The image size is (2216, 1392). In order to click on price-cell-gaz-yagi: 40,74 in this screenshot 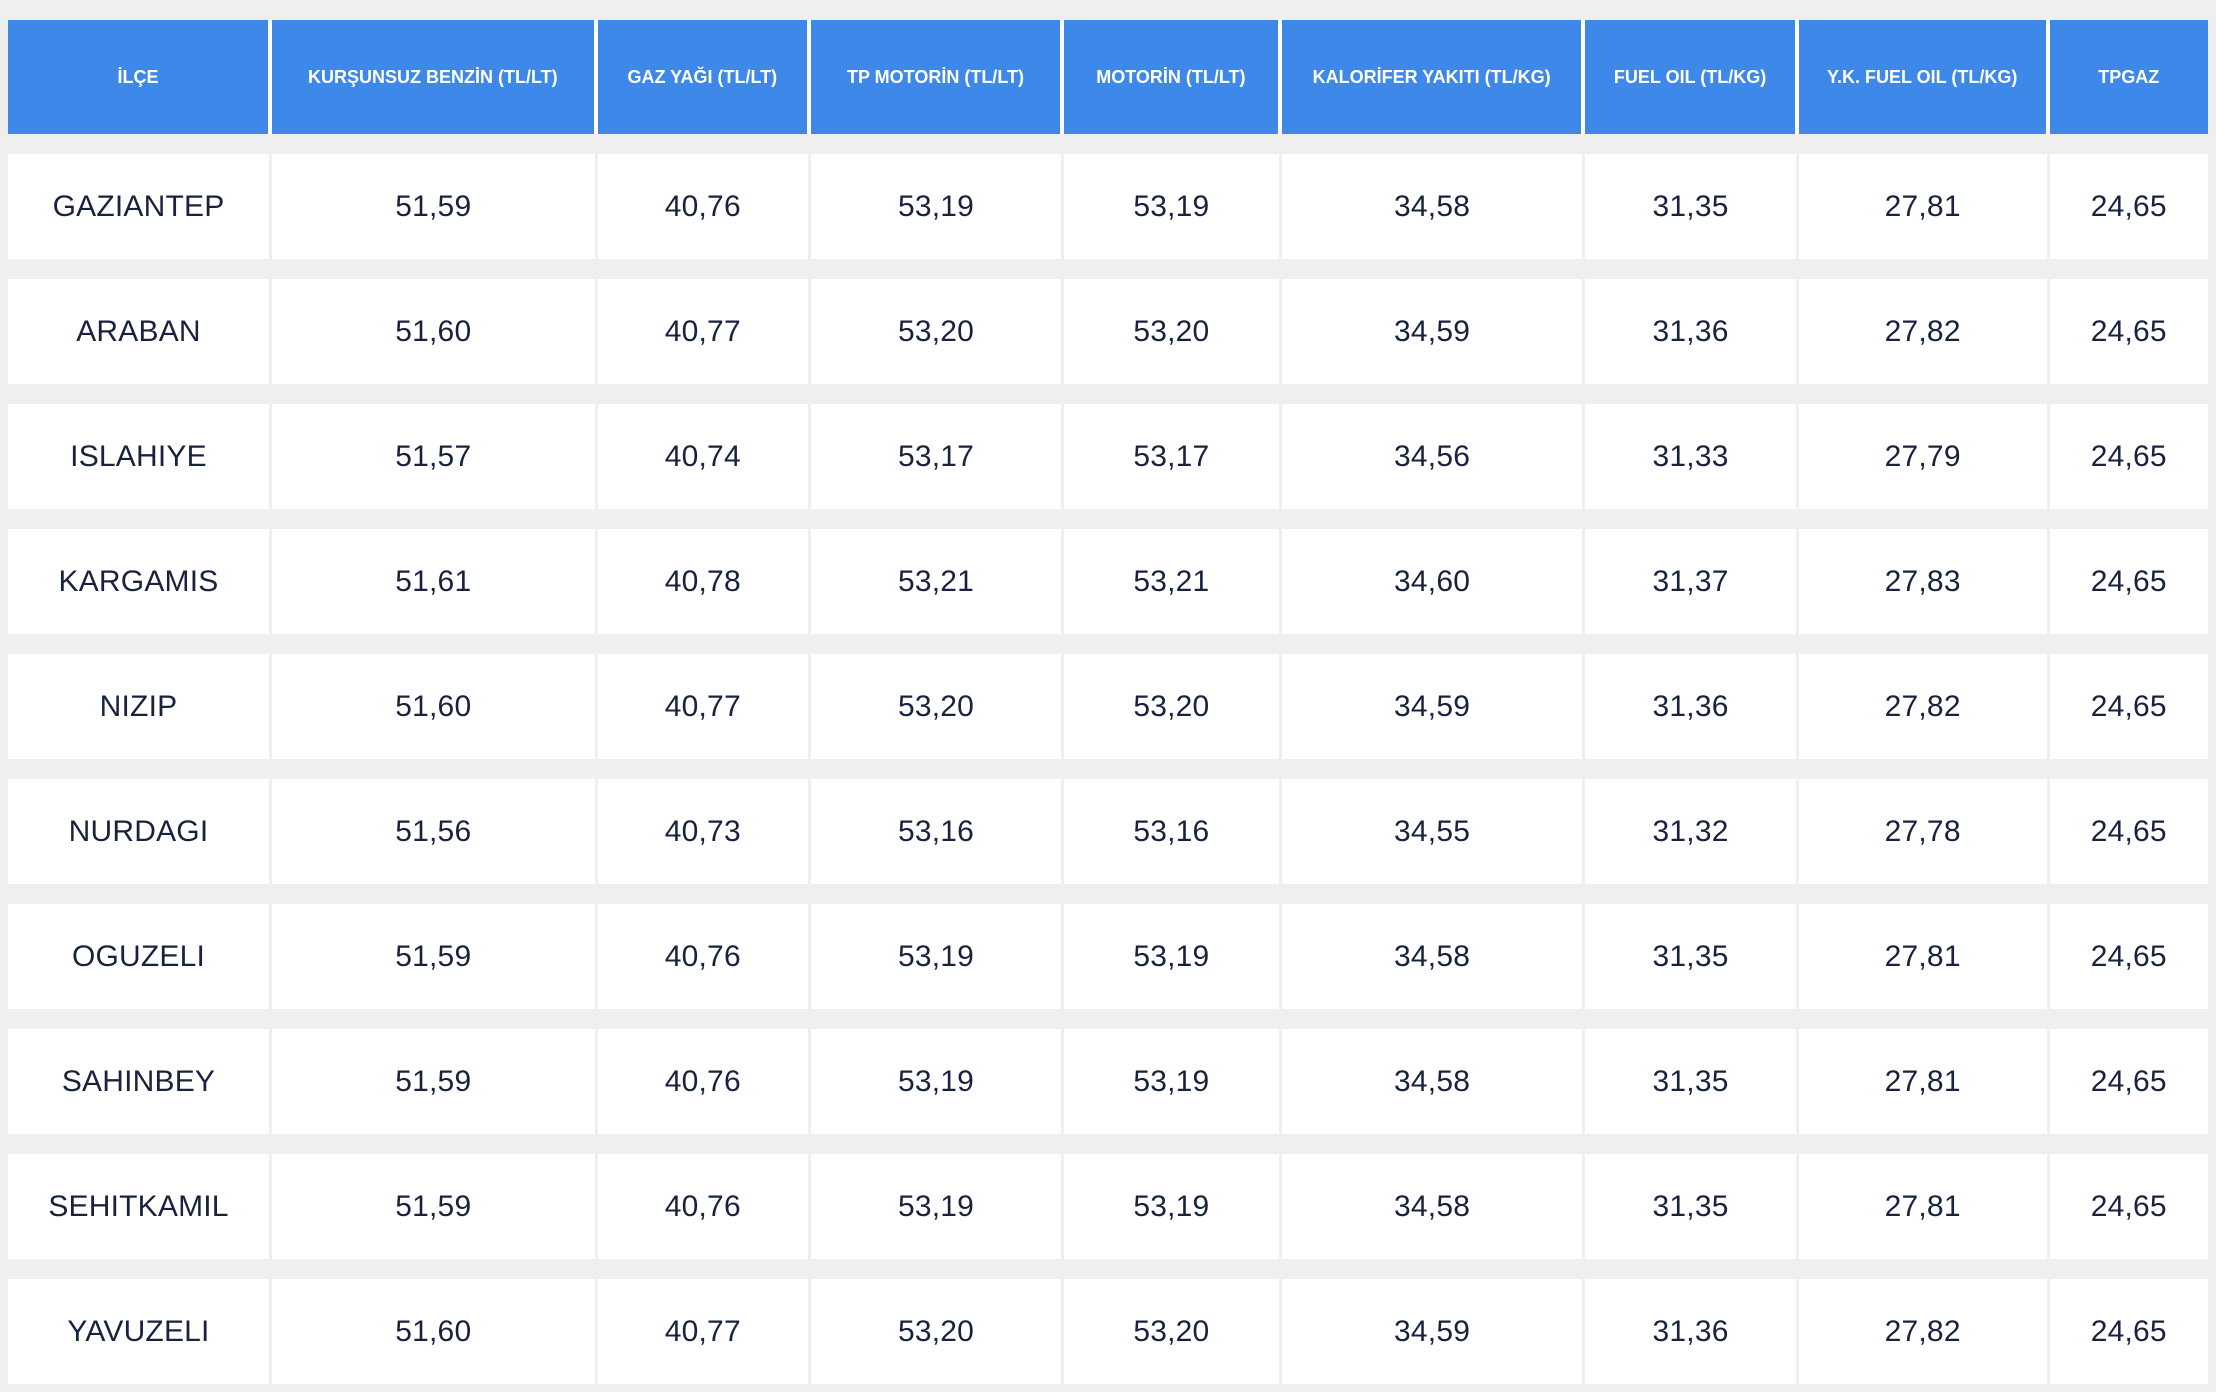, I will do `click(704, 456)`.